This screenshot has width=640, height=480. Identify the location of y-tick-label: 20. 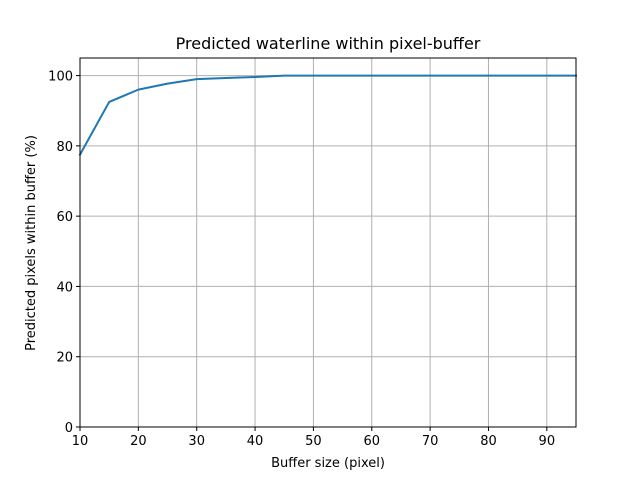
(64, 358).